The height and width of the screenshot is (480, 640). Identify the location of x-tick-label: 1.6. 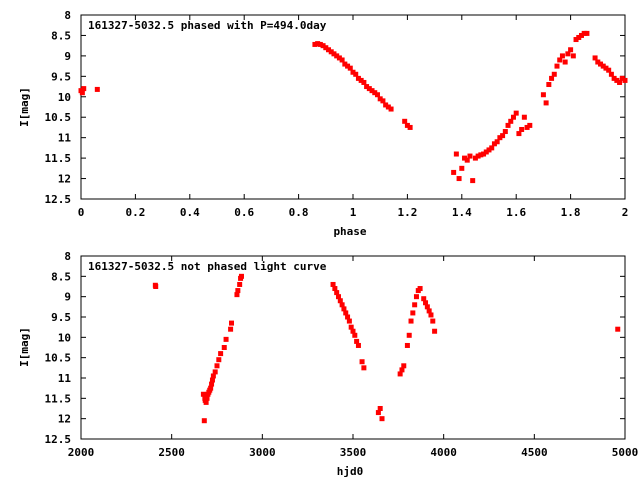
(516, 212).